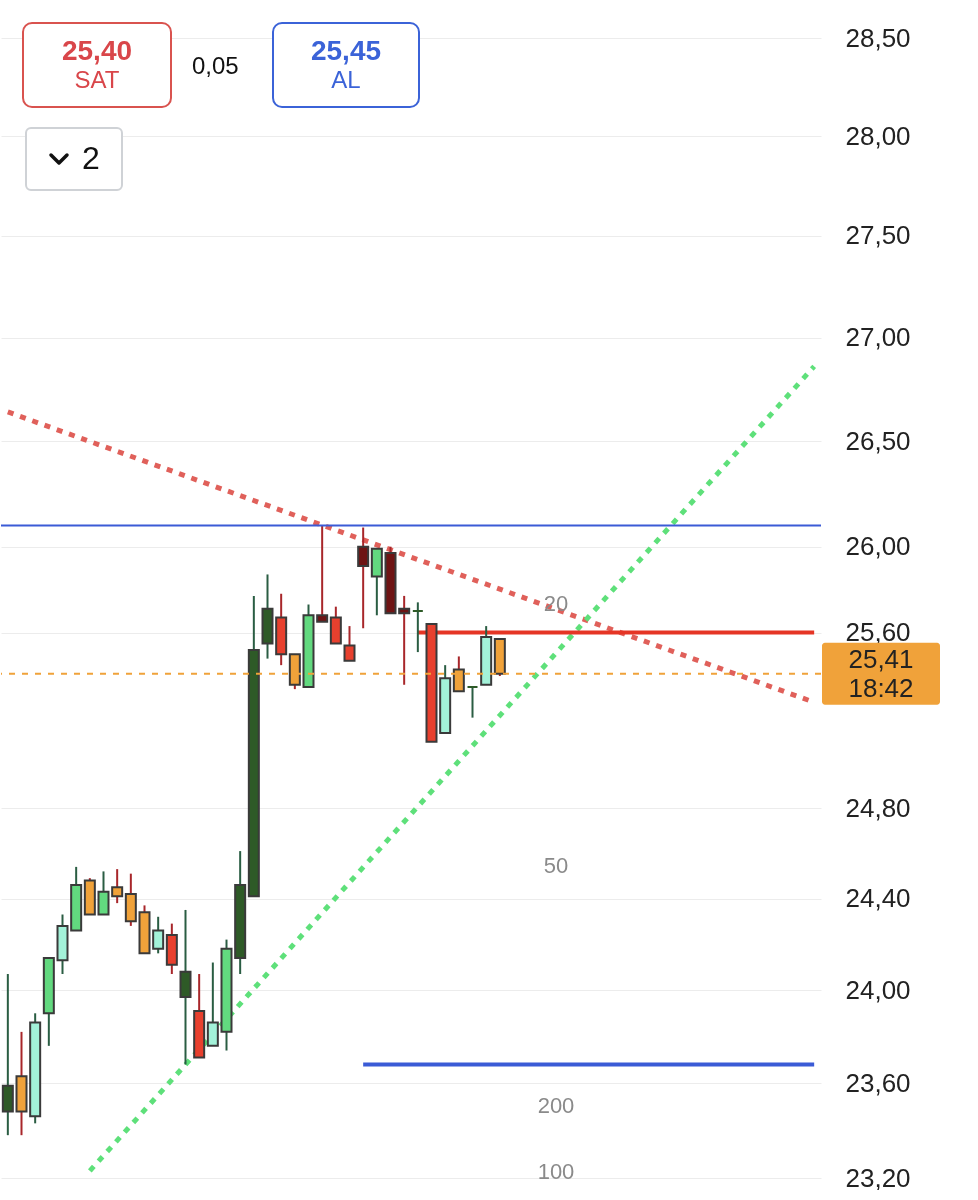 This screenshot has width=978, height=1200. Describe the element at coordinates (97, 80) in the screenshot. I see `annotation: SAT` at that location.